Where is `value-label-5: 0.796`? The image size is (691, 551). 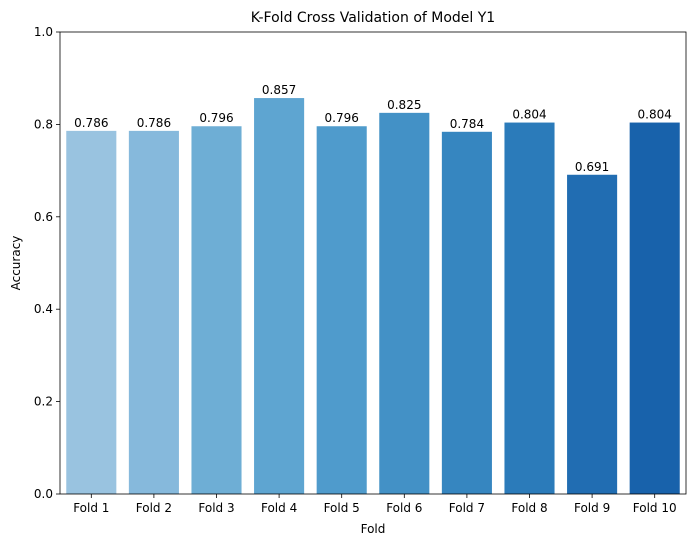 value-label-5: 0.796 is located at coordinates (342, 118).